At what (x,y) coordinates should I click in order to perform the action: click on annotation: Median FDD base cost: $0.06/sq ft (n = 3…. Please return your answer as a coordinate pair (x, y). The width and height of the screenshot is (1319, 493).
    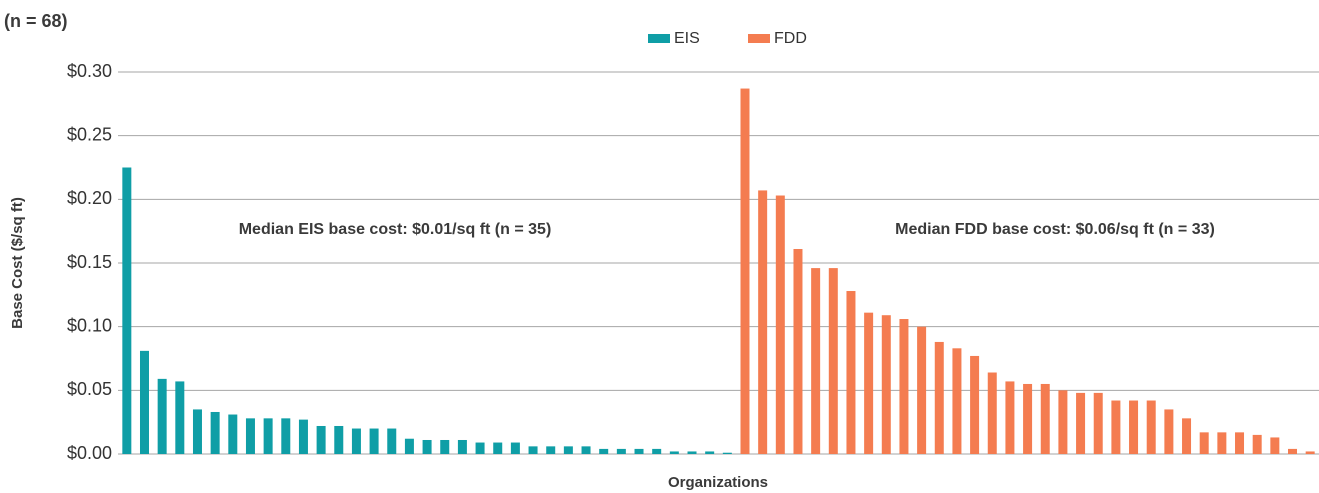
    Looking at the image, I should click on (1055, 229).